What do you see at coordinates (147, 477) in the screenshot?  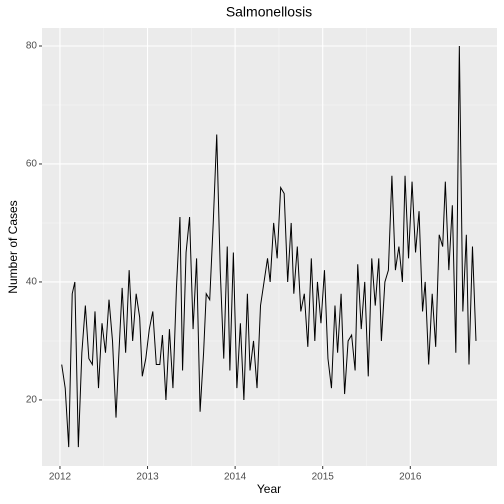 I see `x-tick-label: 2013` at bounding box center [147, 477].